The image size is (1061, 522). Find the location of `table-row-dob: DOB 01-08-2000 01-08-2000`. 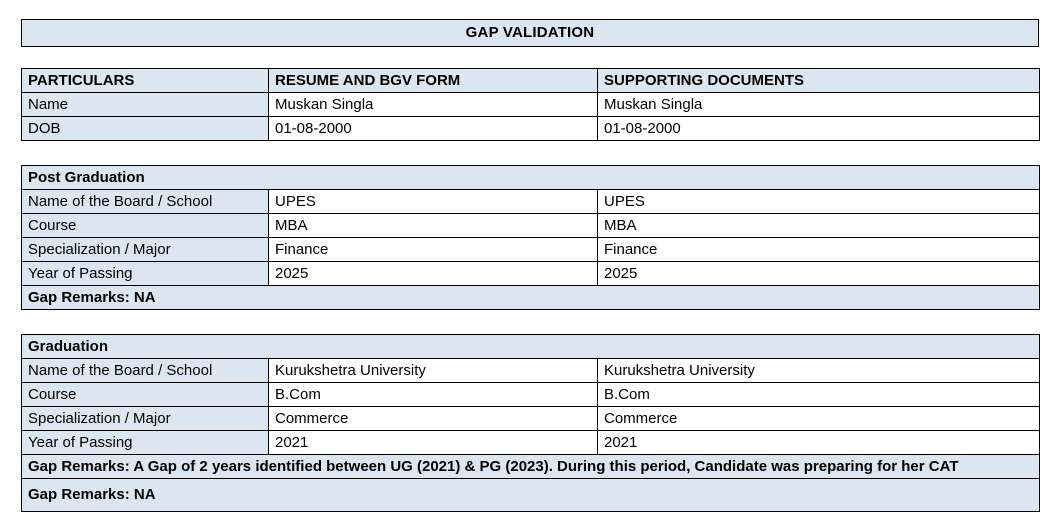

table-row-dob: DOB 01-08-2000 01-08-2000 is located at coordinates (530, 128).